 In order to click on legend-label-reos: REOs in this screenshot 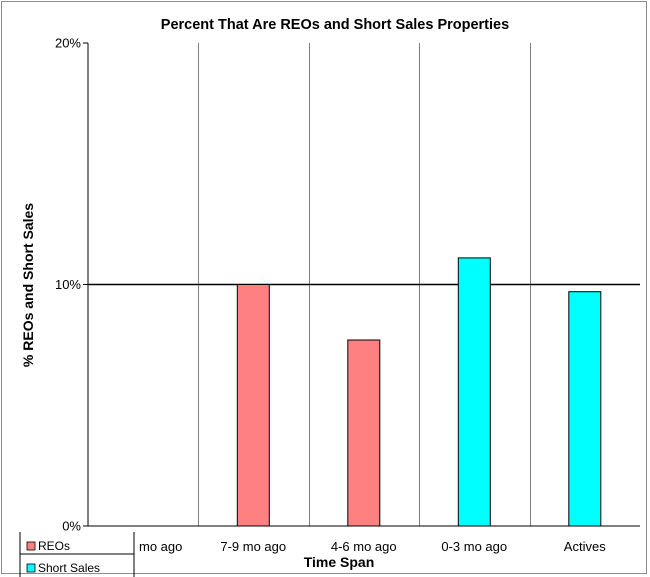, I will do `click(54, 546)`.